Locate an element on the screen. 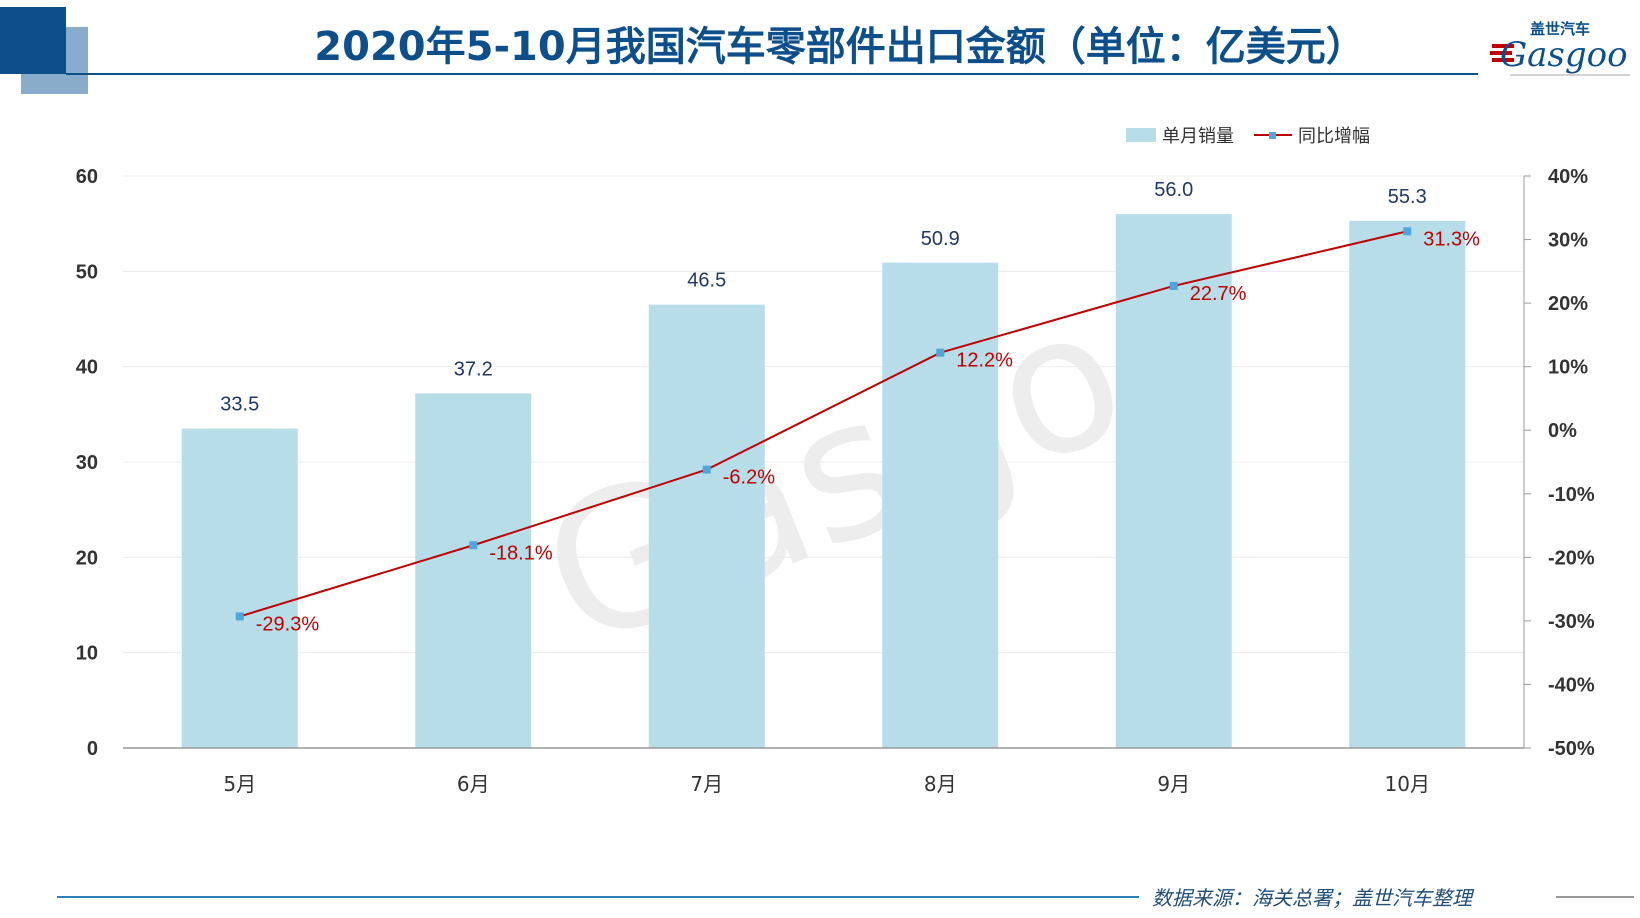  y2-tick-label: 30% is located at coordinates (1568, 241).